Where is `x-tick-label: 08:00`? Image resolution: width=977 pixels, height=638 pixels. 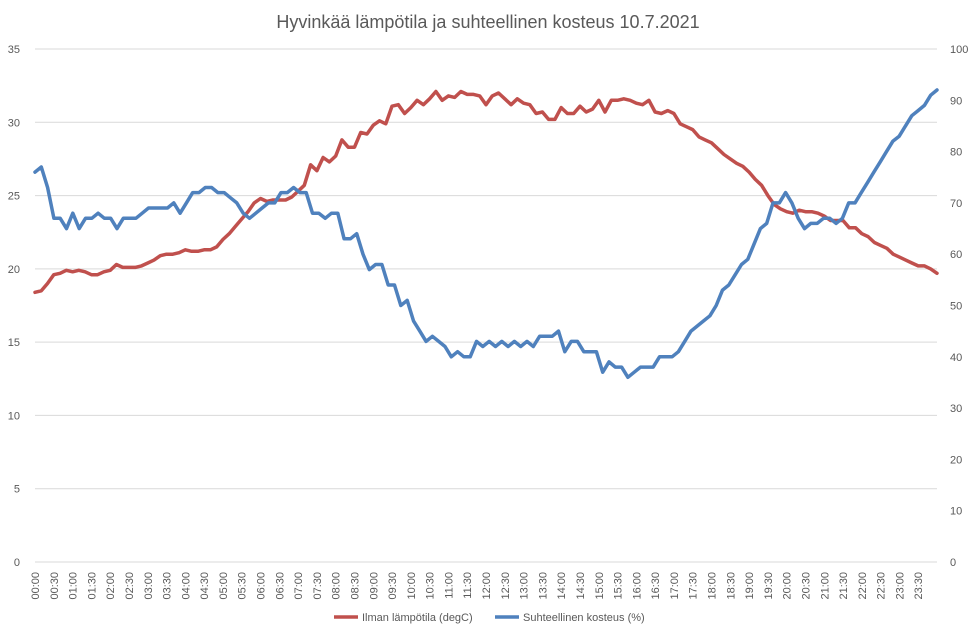 x-tick-label: 08:00 is located at coordinates (337, 586).